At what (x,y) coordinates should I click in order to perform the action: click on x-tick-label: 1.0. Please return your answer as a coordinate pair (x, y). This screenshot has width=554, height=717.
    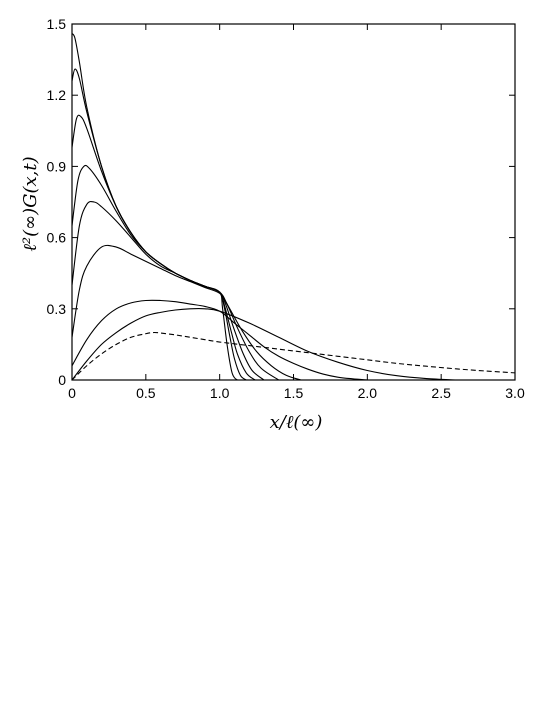
    Looking at the image, I should click on (220, 393).